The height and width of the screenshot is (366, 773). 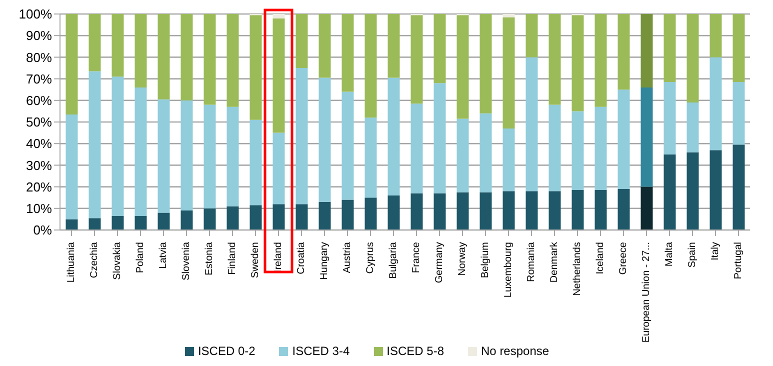 I want to click on y-tick-label: 90%, so click(x=39, y=36).